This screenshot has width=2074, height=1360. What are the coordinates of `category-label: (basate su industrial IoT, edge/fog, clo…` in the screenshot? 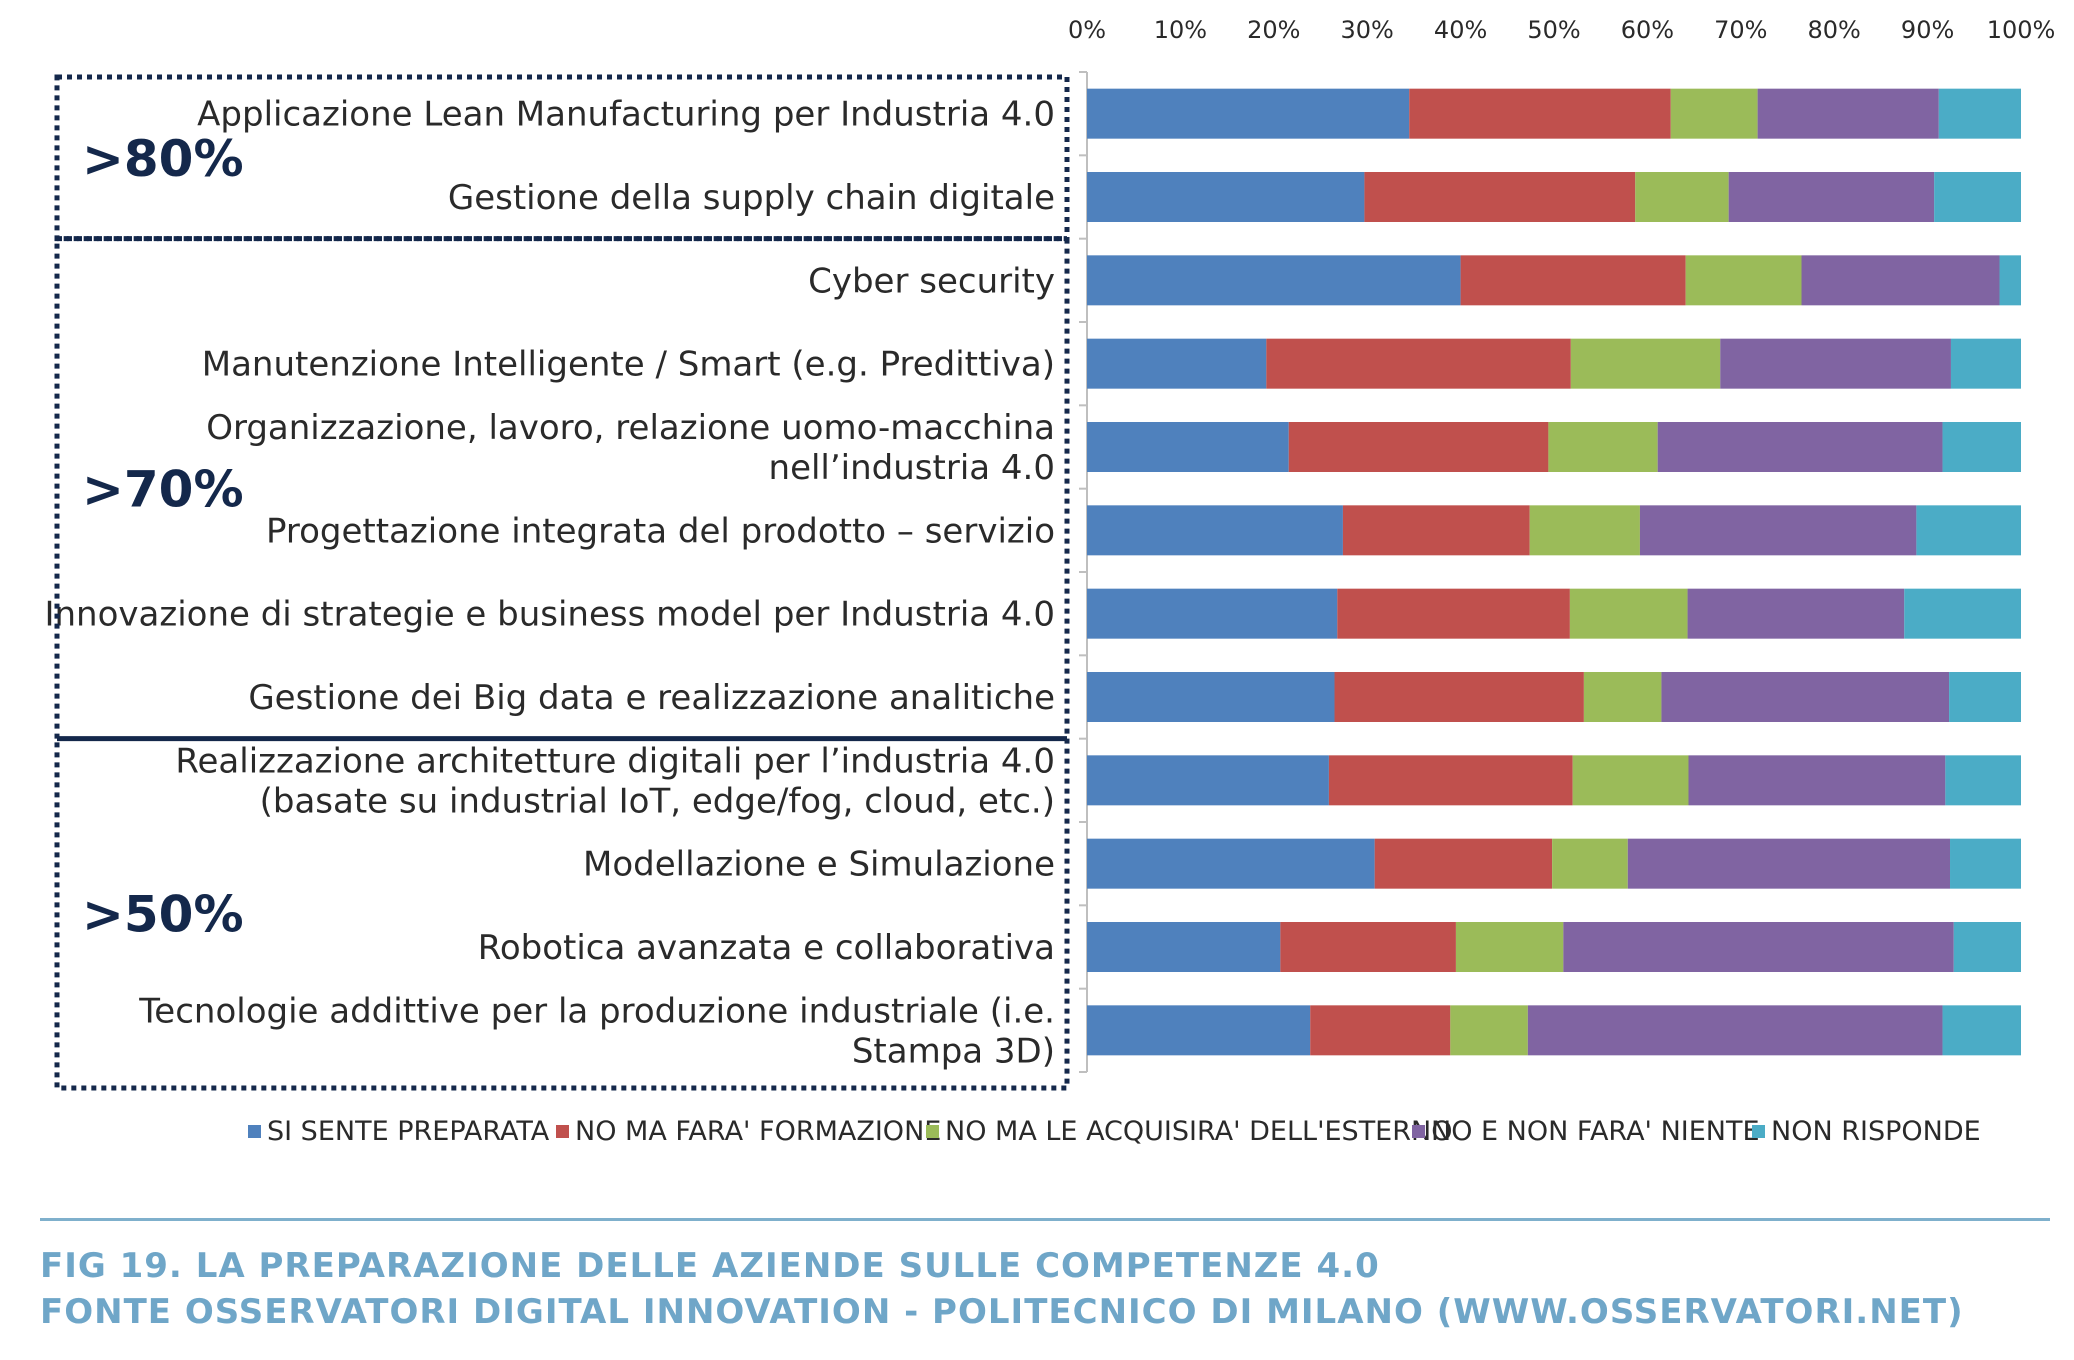 It's located at (657, 801).